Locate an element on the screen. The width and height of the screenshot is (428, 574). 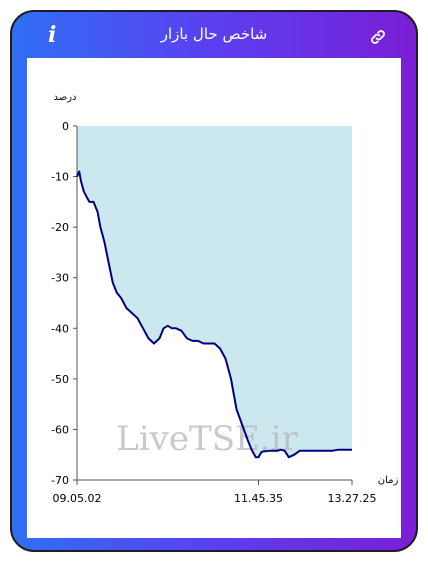
y-tick-label: -20 is located at coordinates (60, 227).